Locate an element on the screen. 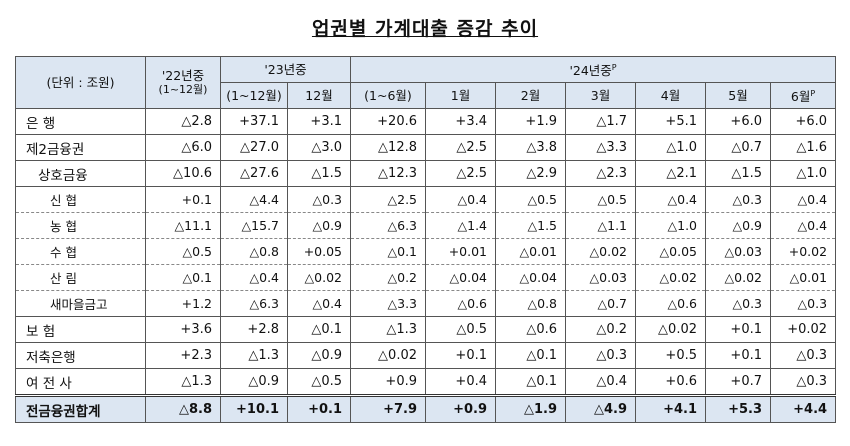 This screenshot has height=446, width=850. row-label: 신 협 is located at coordinates (80, 199).